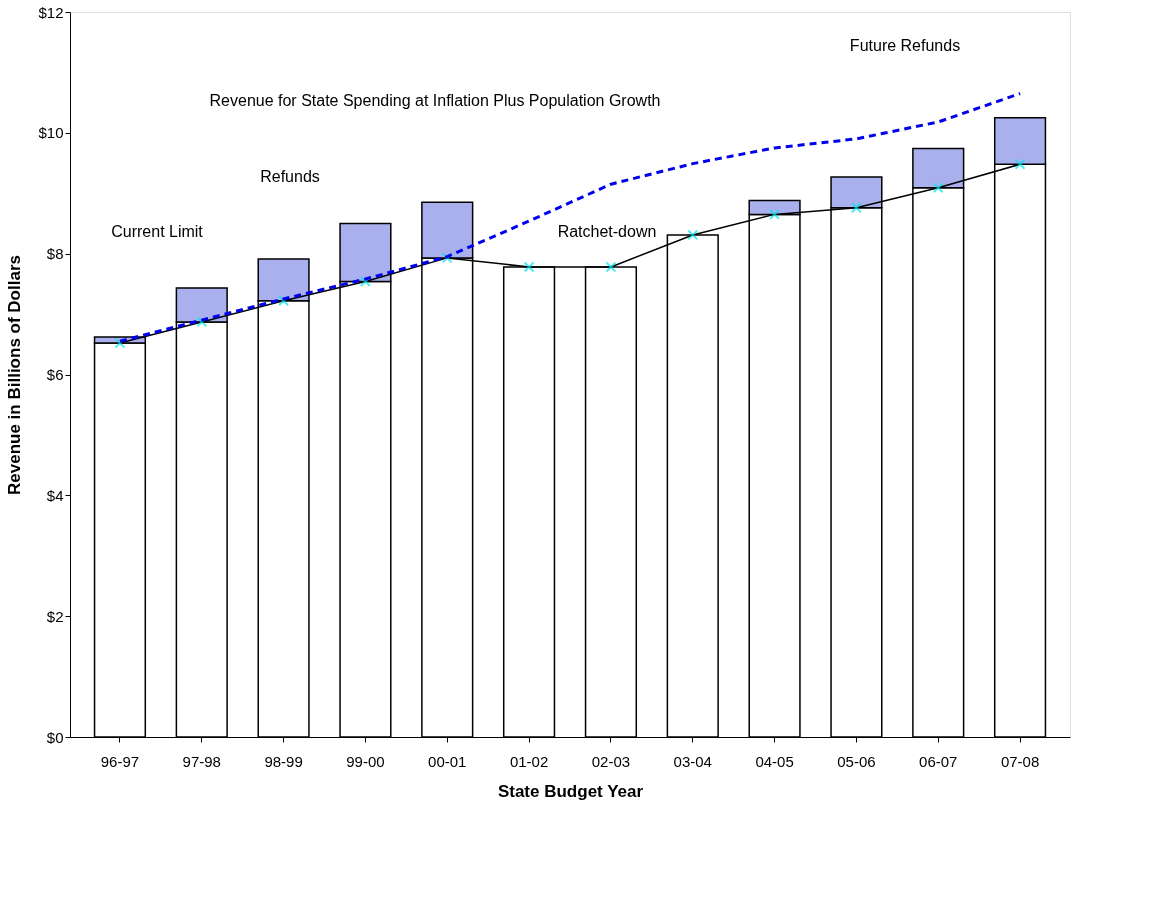 The image size is (1149, 915). I want to click on x-tick-label: 01-02, so click(529, 761).